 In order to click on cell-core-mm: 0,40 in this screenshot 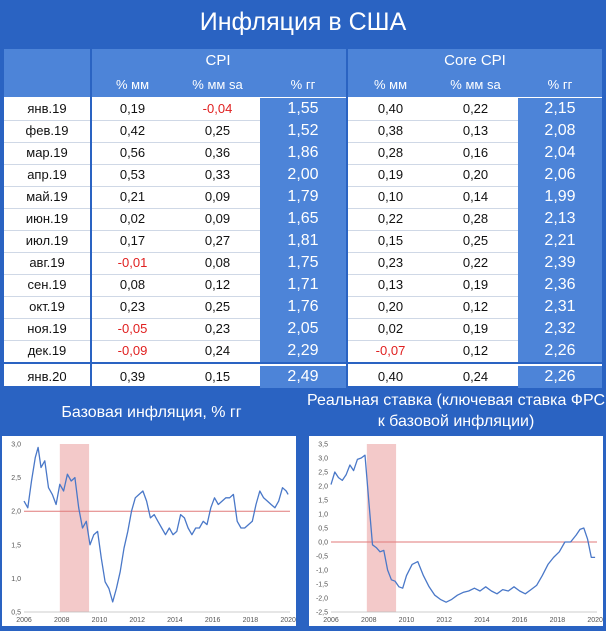, I will do `click(390, 376)`.